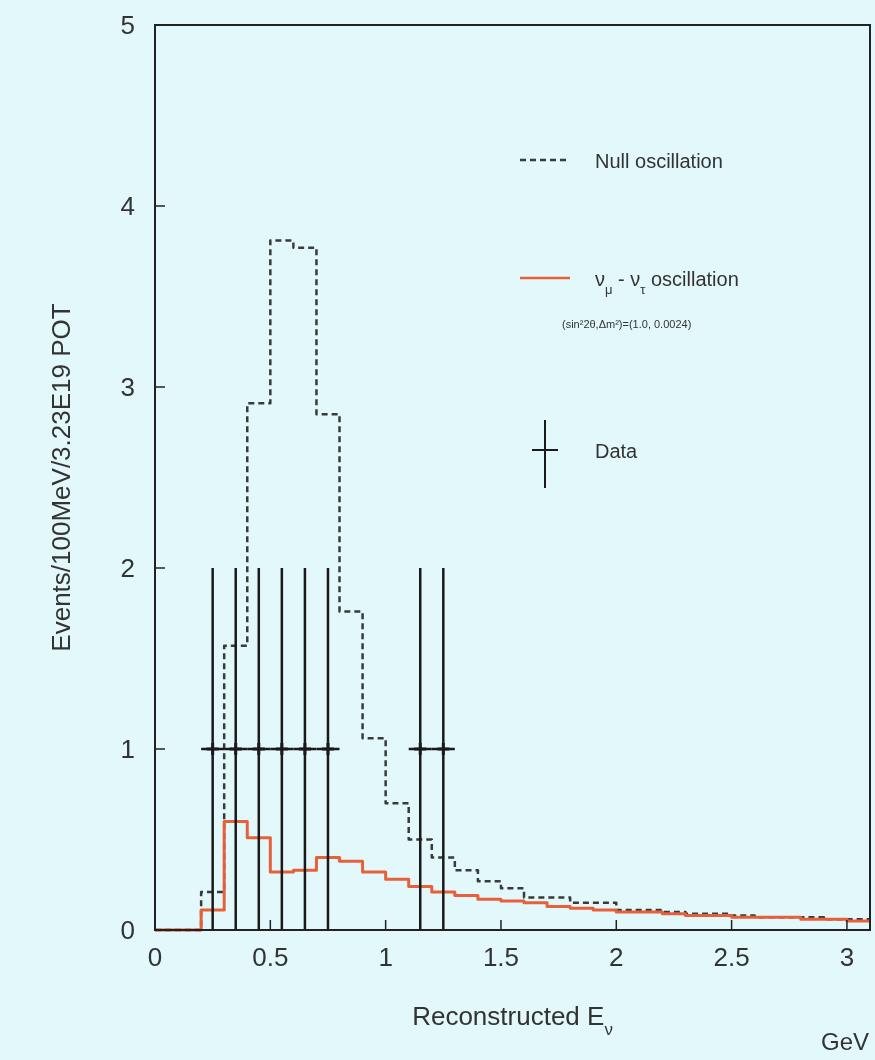  Describe the element at coordinates (127, 25) in the screenshot. I see `y-tick-label: 5` at that location.